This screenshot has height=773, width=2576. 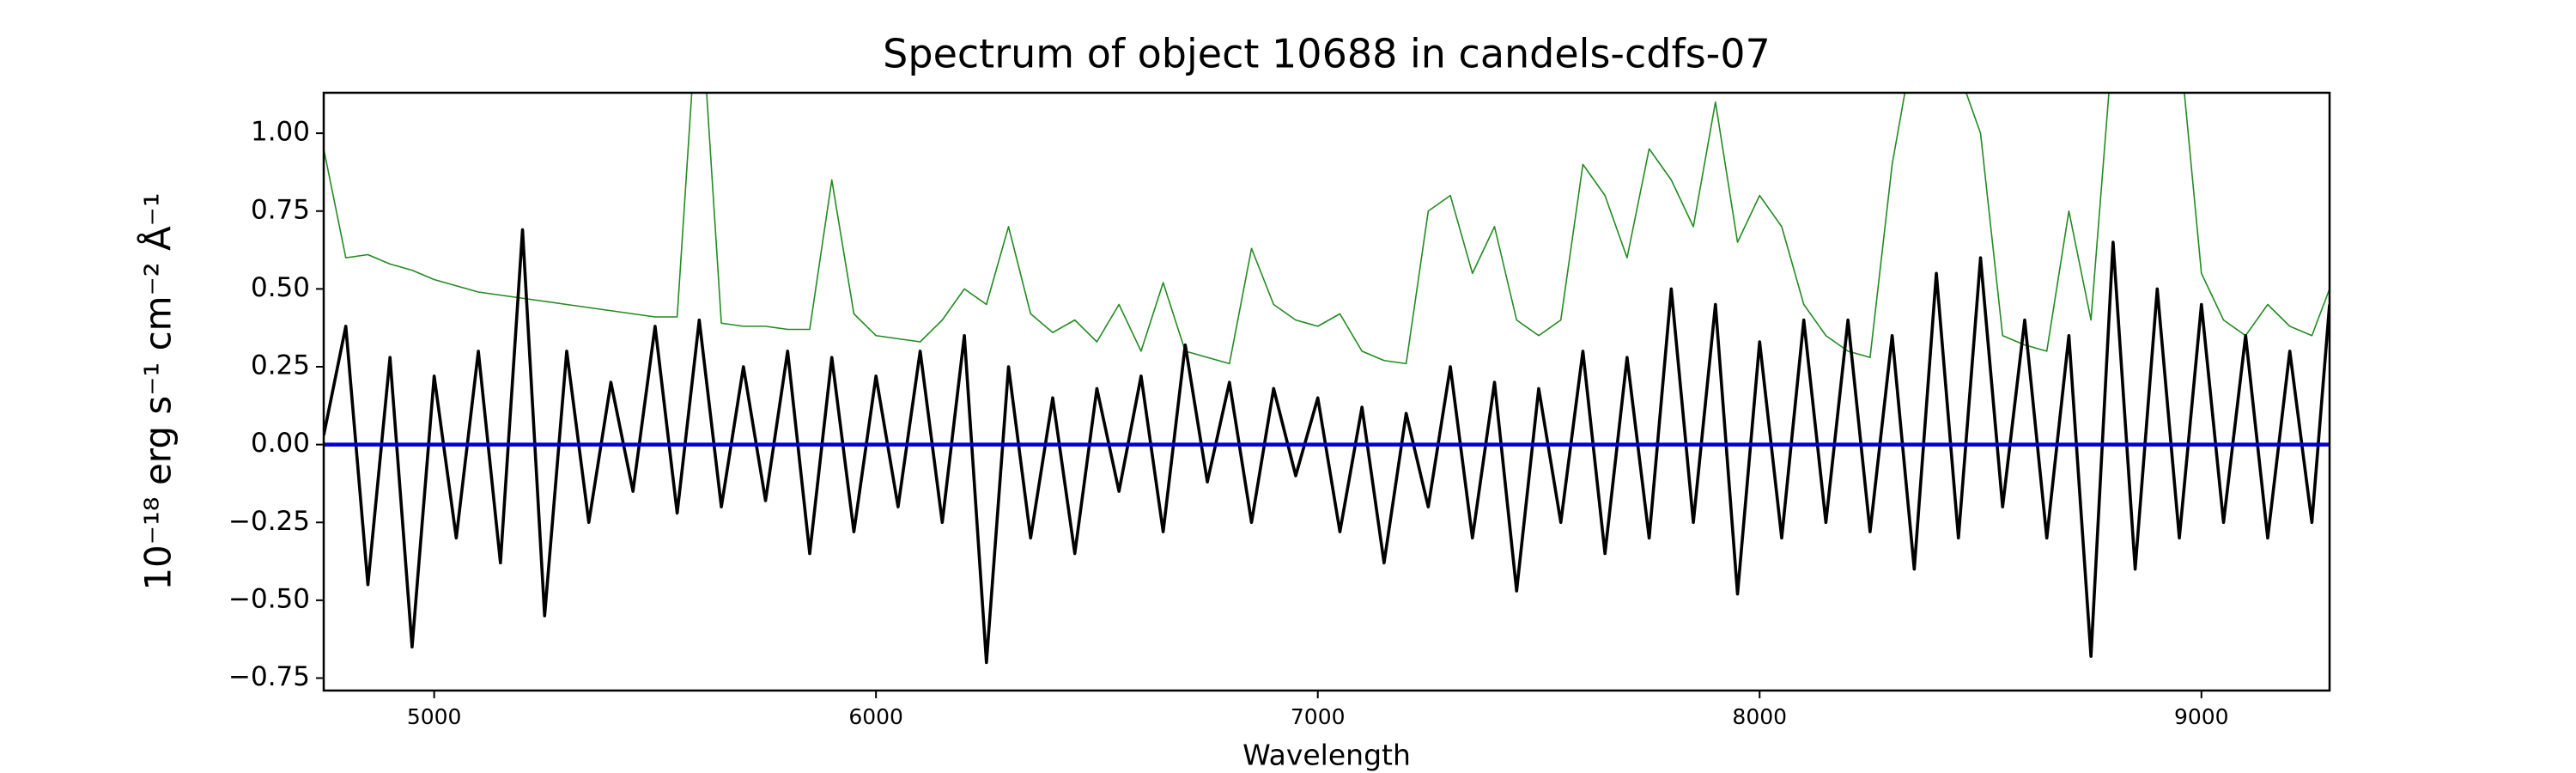 What do you see at coordinates (280, 287) in the screenshot?
I see `y-tick-label: 0.50` at bounding box center [280, 287].